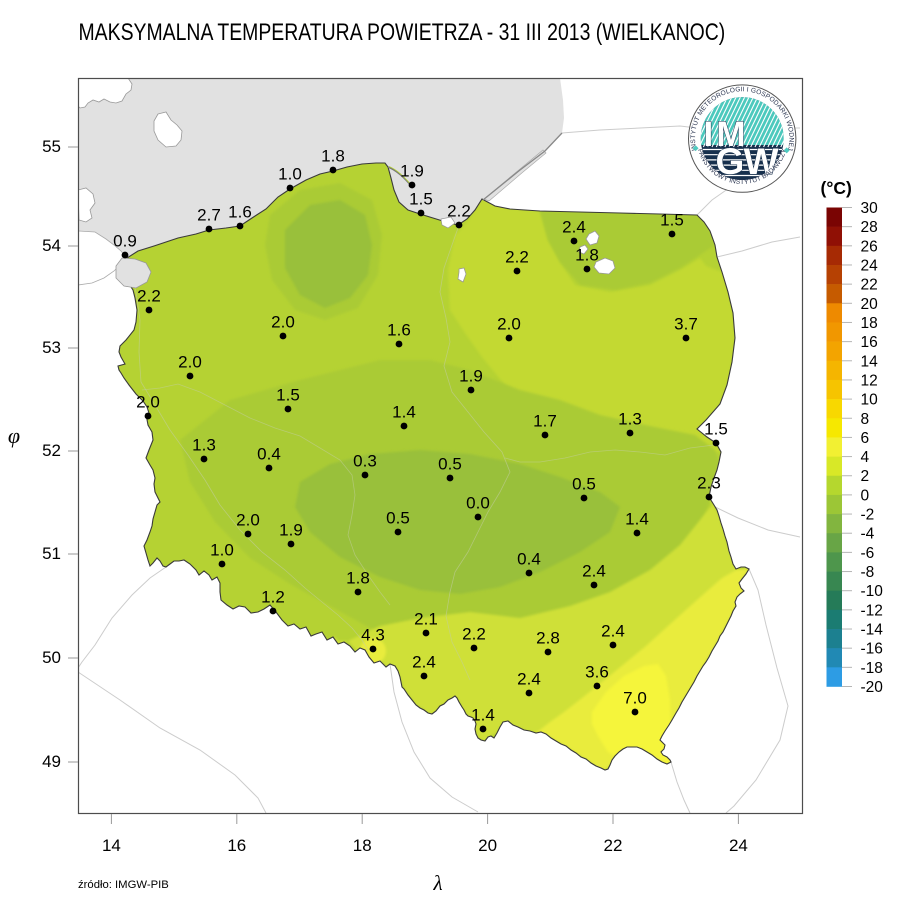 Image resolution: width=915 pixels, height=919 pixels. I want to click on svg-text: 2.1, so click(426, 619).